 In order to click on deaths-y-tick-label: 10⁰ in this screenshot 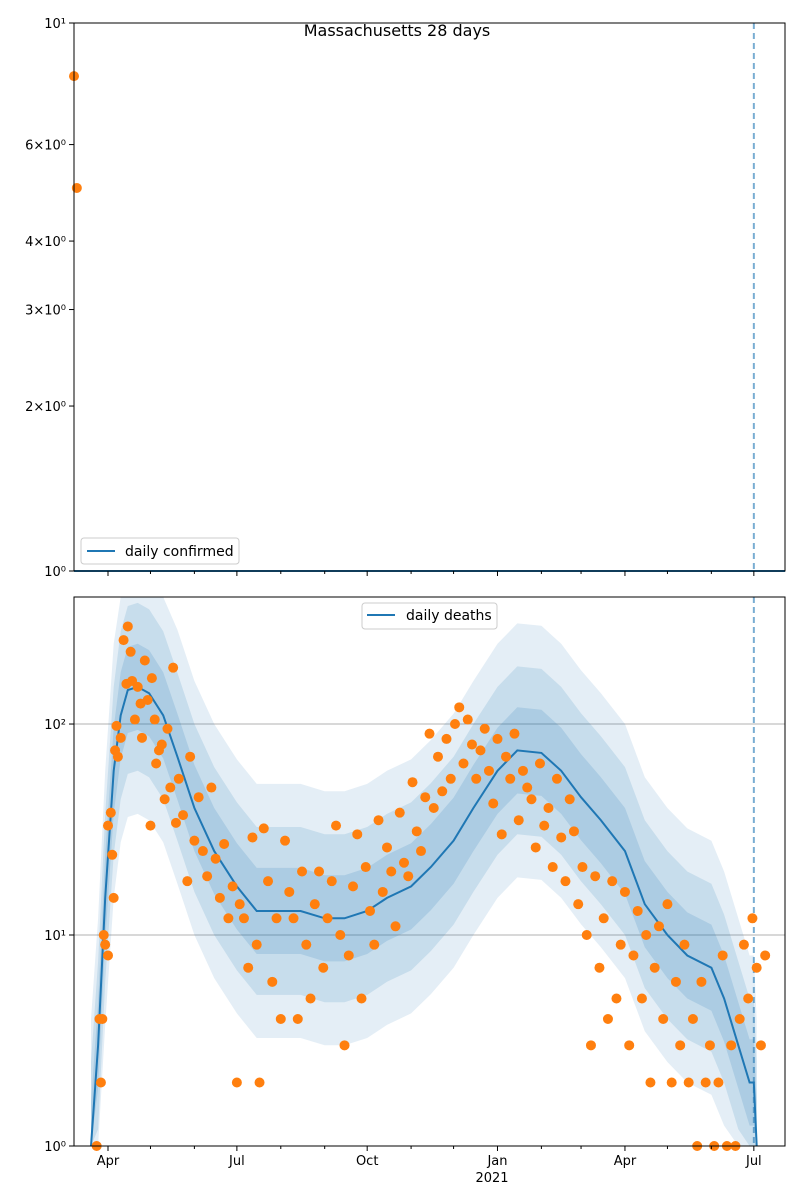, I will do `click(55, 1147)`.